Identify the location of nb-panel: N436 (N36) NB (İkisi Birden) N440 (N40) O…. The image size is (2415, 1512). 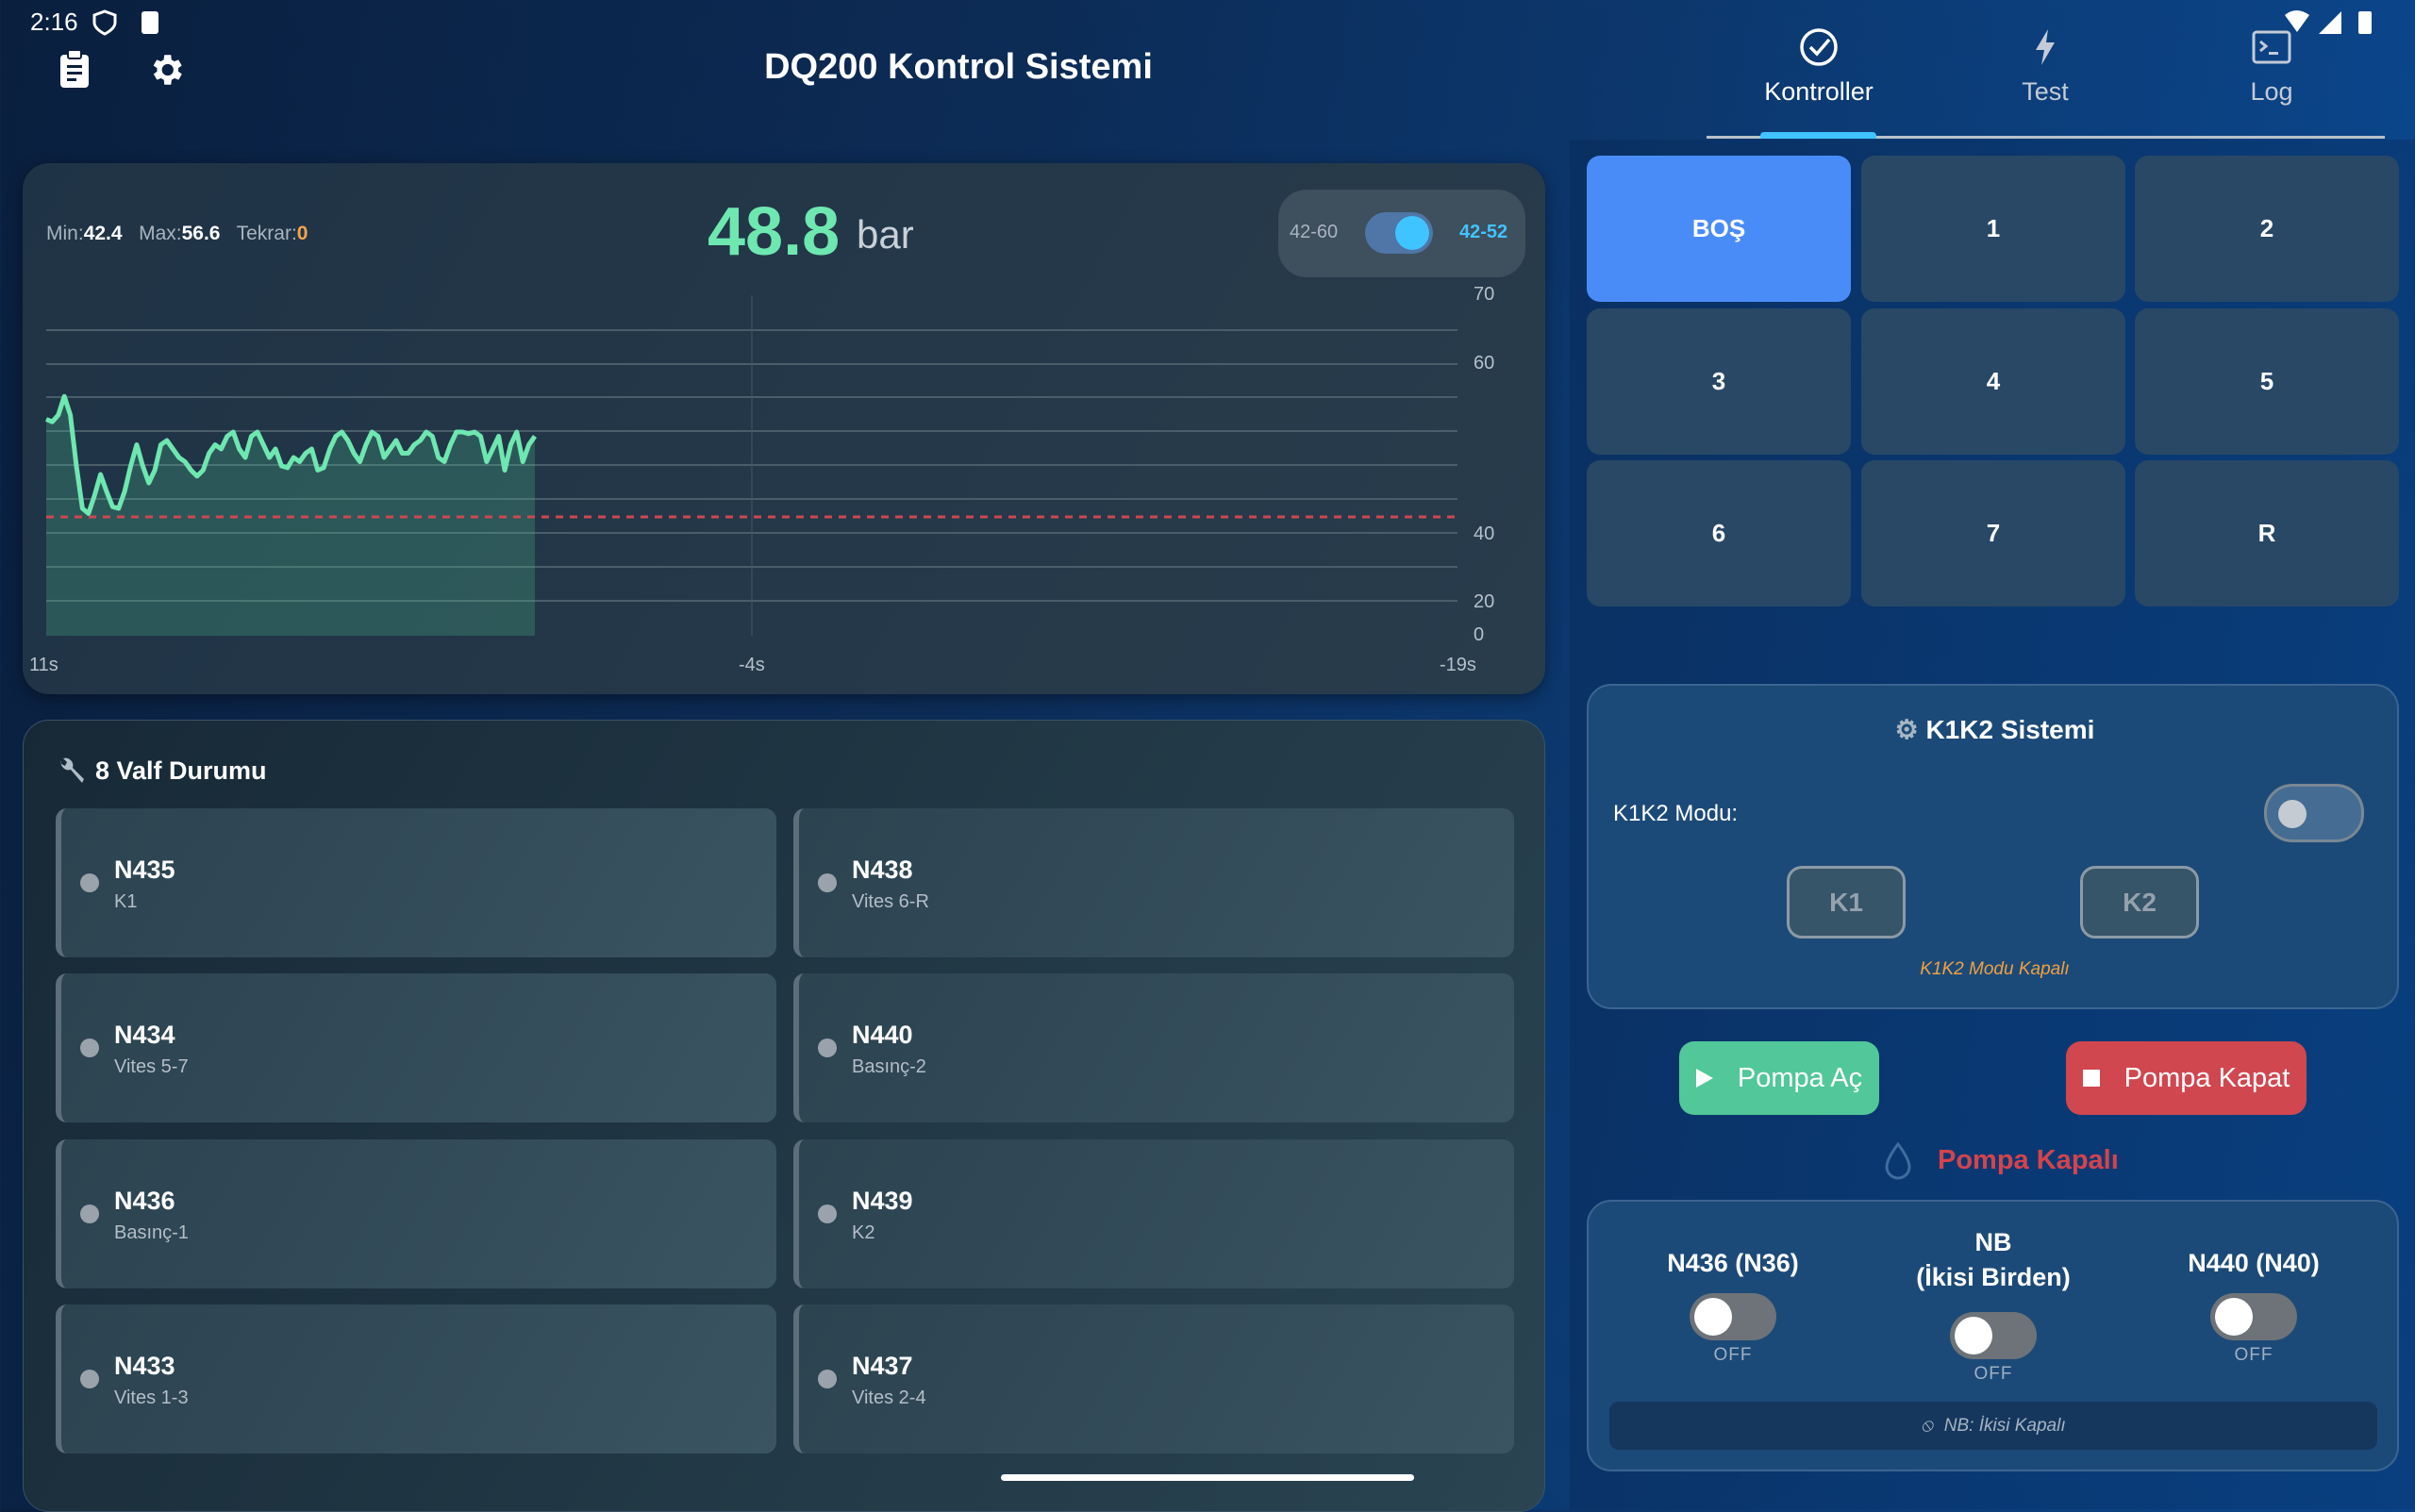
(1993, 1335).